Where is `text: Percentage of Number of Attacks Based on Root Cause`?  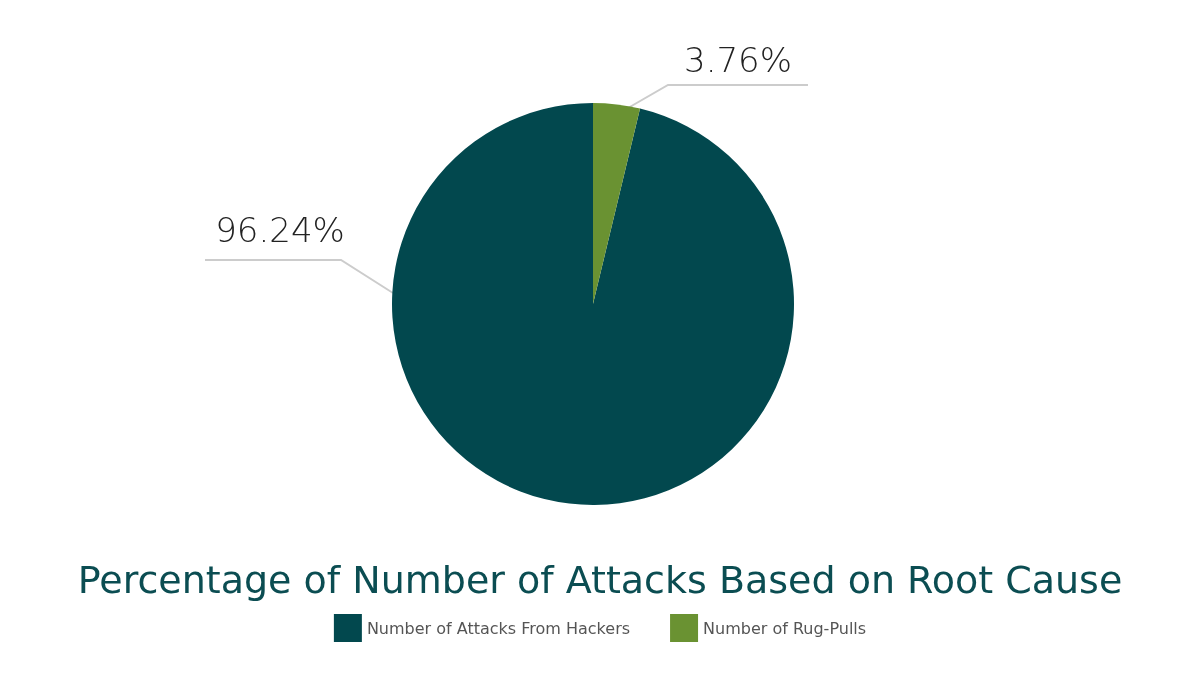
text: Percentage of Number of Attacks Based on Root Cause is located at coordinates (600, 580).